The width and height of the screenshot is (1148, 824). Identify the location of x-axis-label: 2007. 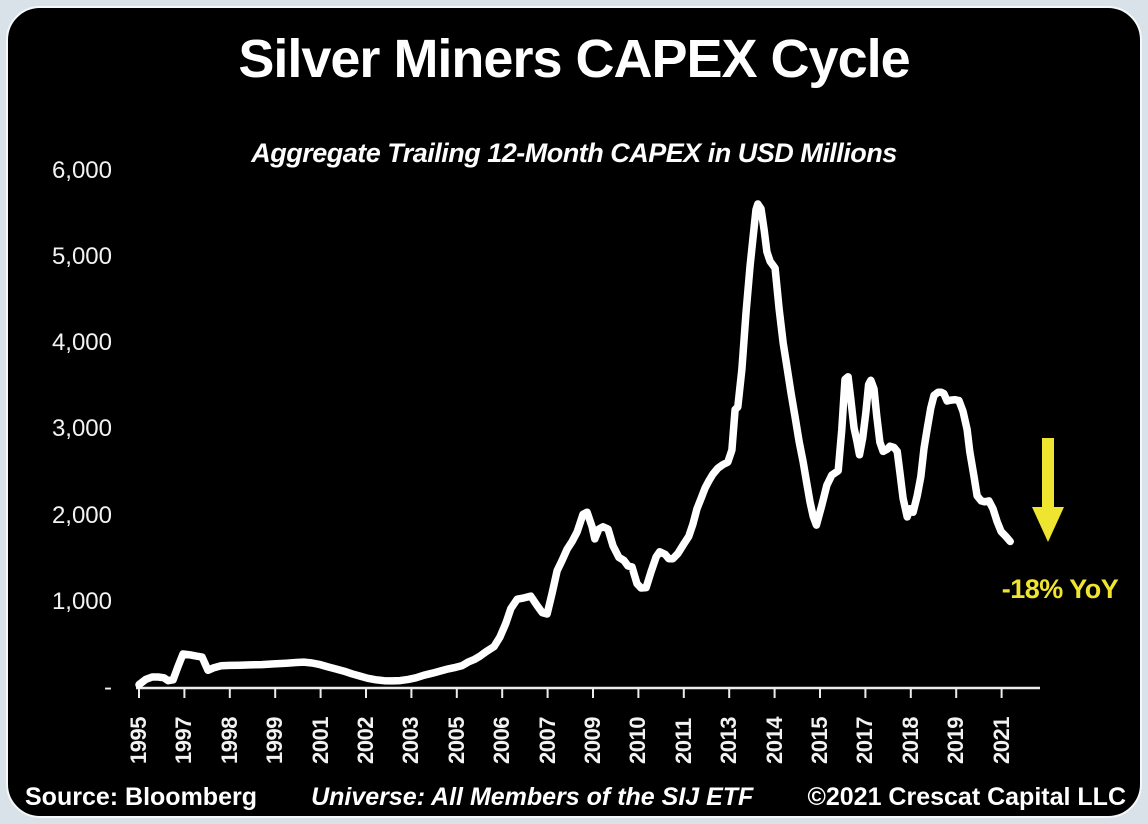
(547, 740).